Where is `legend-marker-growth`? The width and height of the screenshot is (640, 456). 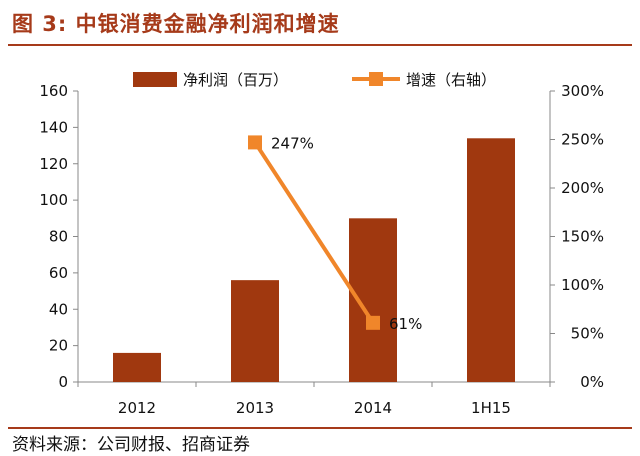
legend-marker-growth is located at coordinates (376, 79).